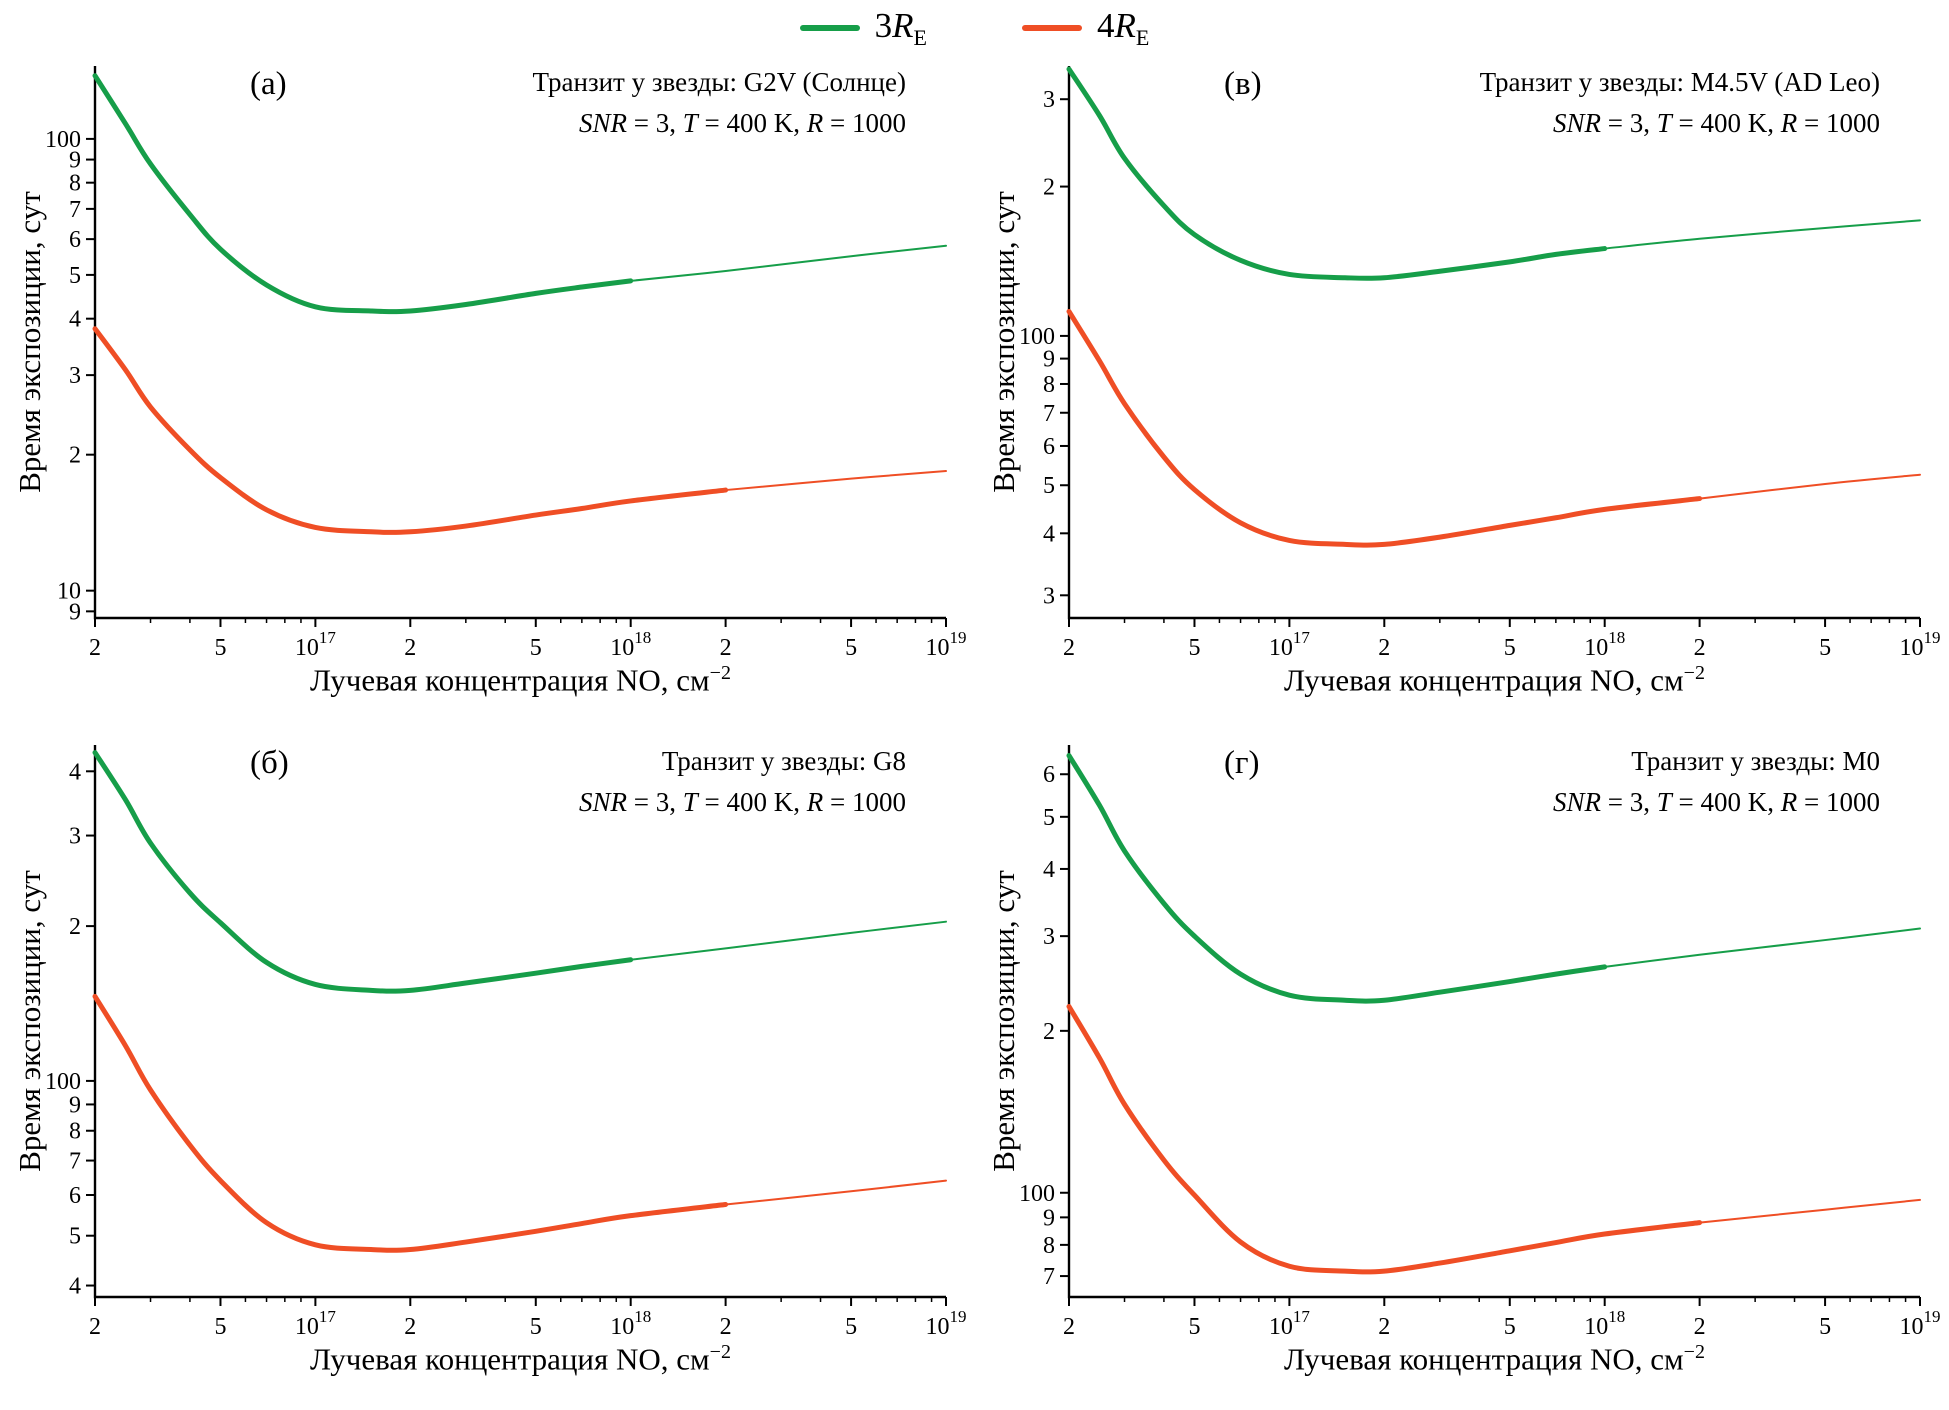 This screenshot has width=1949, height=1410. I want to click on x-axis-title-a: Лучевая концентрация NO, см−2, so click(520, 680).